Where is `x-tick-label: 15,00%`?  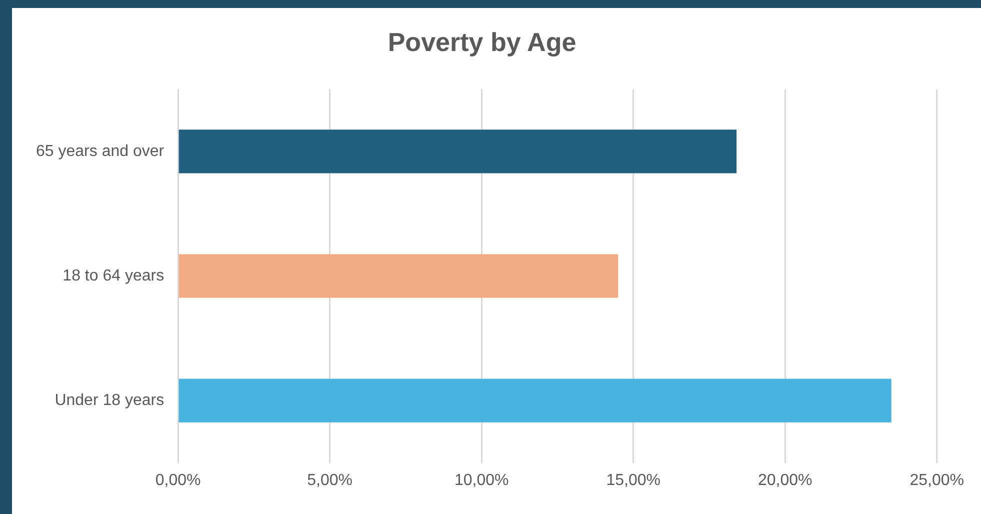 x-tick-label: 15,00% is located at coordinates (633, 480).